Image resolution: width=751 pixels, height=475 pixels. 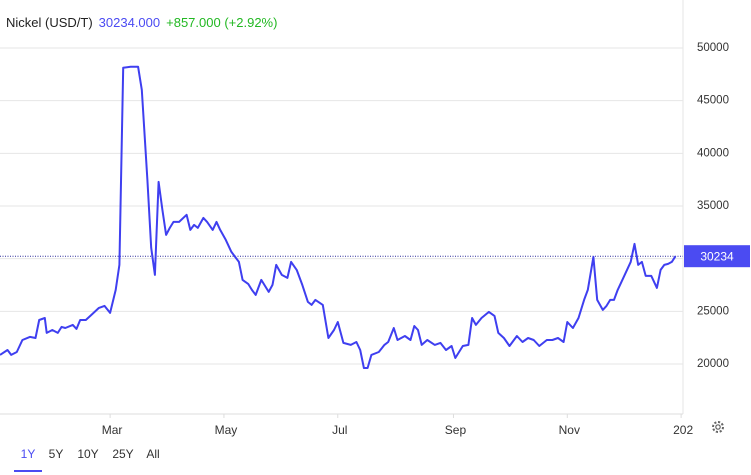 I want to click on range-button: 1Y, so click(x=28, y=454).